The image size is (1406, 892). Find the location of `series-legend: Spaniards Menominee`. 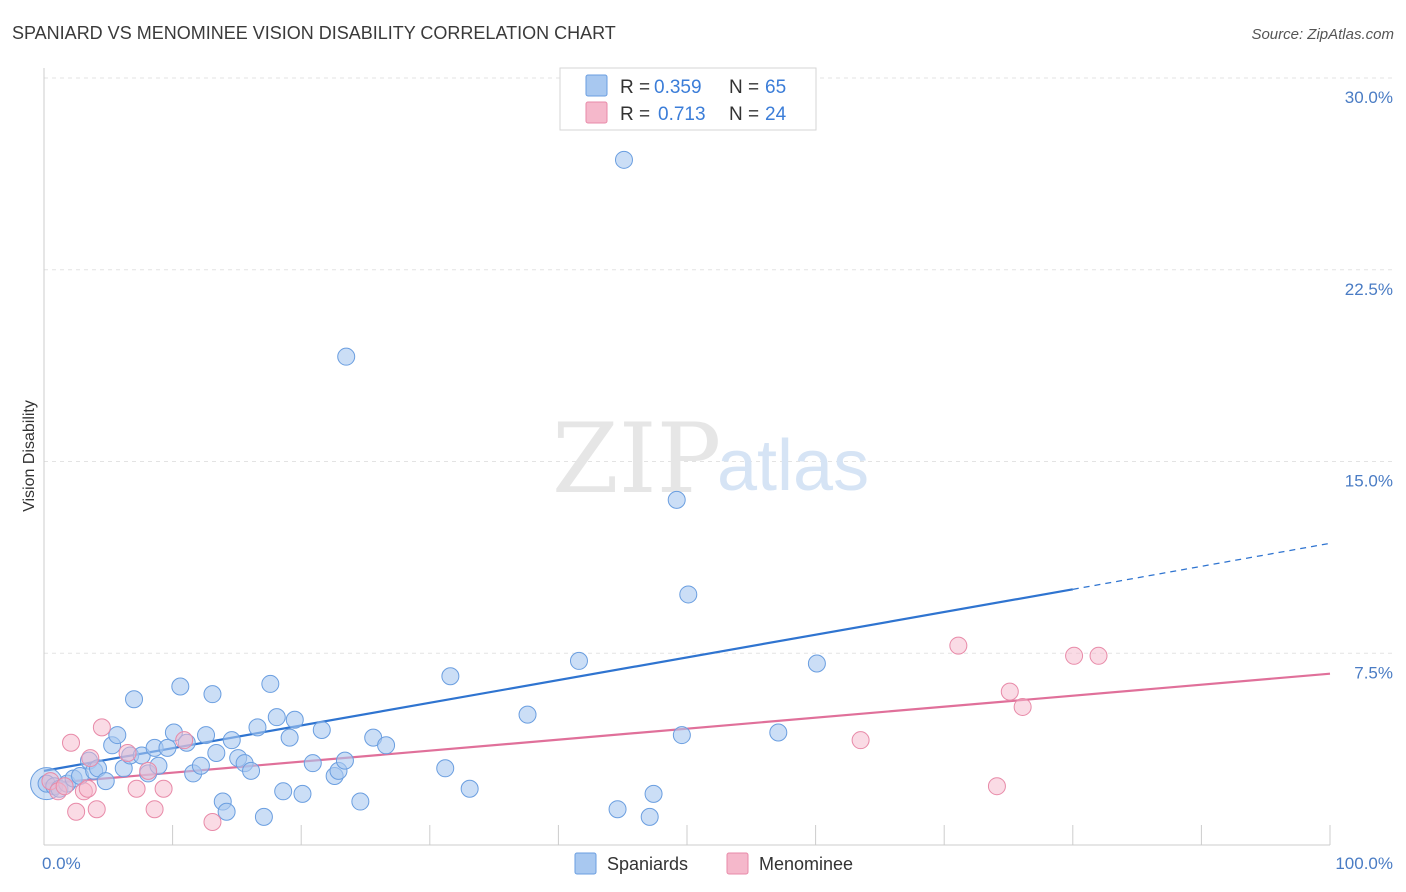

series-legend: Spaniards Menominee is located at coordinates (713, 863).